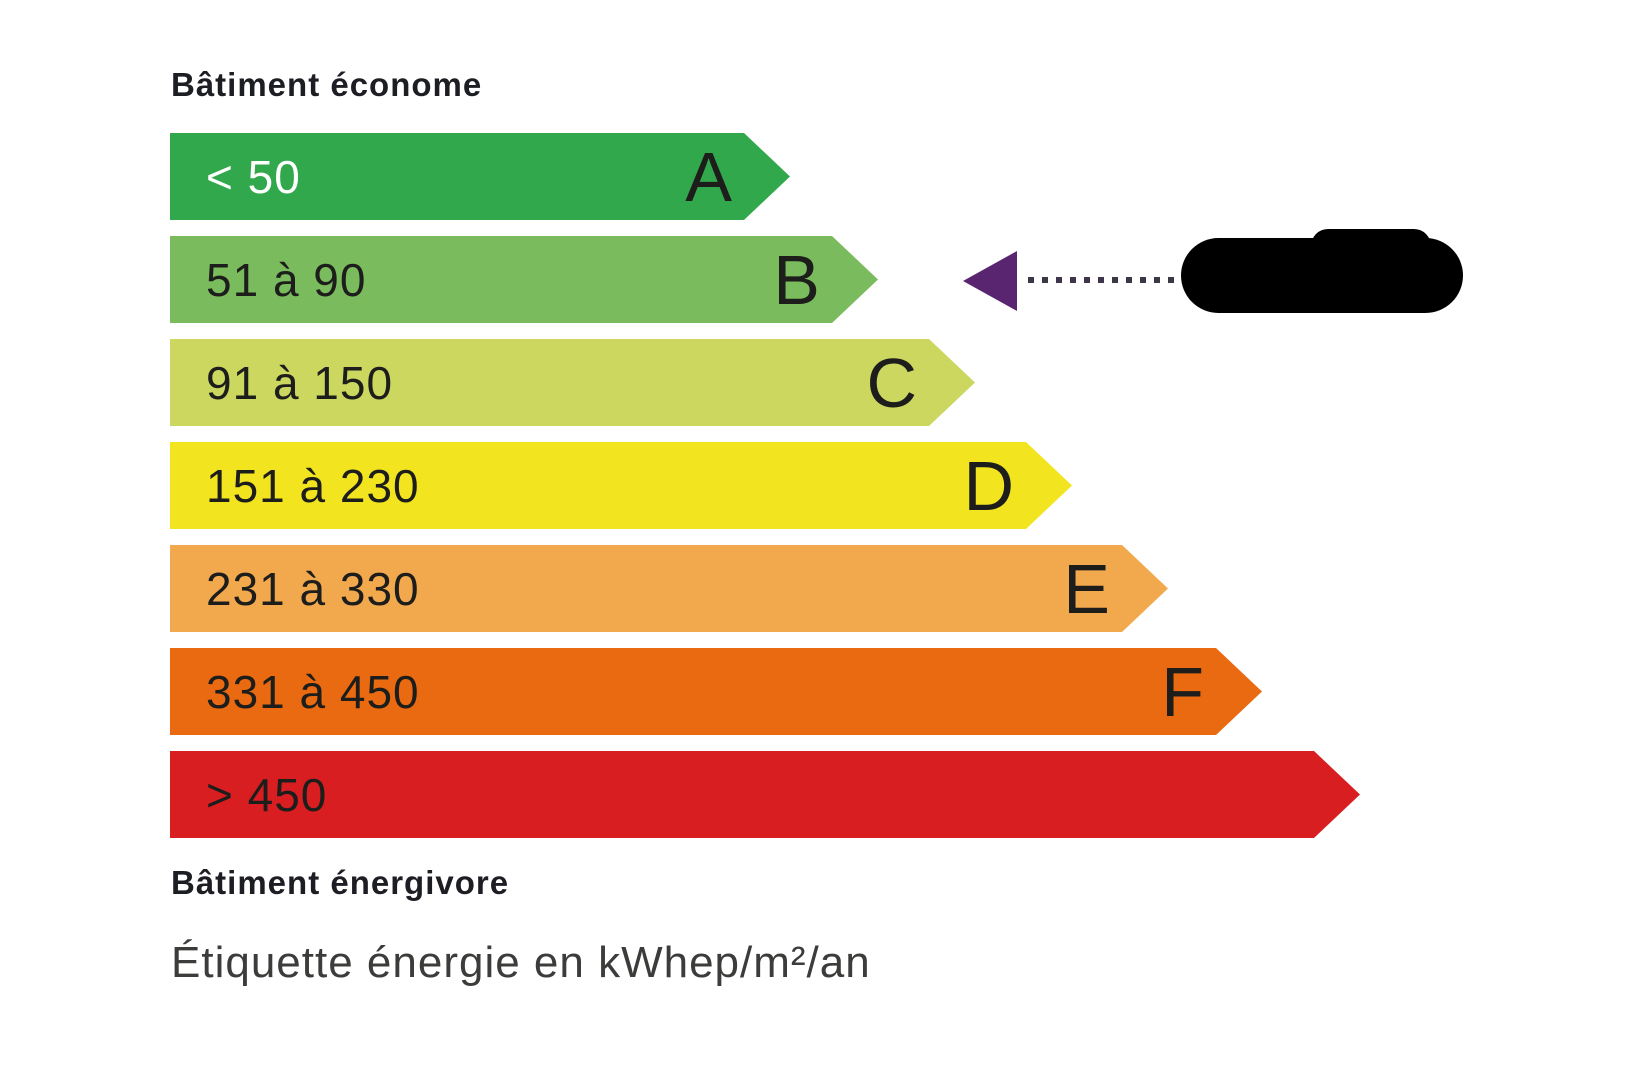 The width and height of the screenshot is (1633, 1080). Describe the element at coordinates (340, 882) in the screenshot. I see `energy-intensive-building-label: Bâtiment énergivore` at that location.